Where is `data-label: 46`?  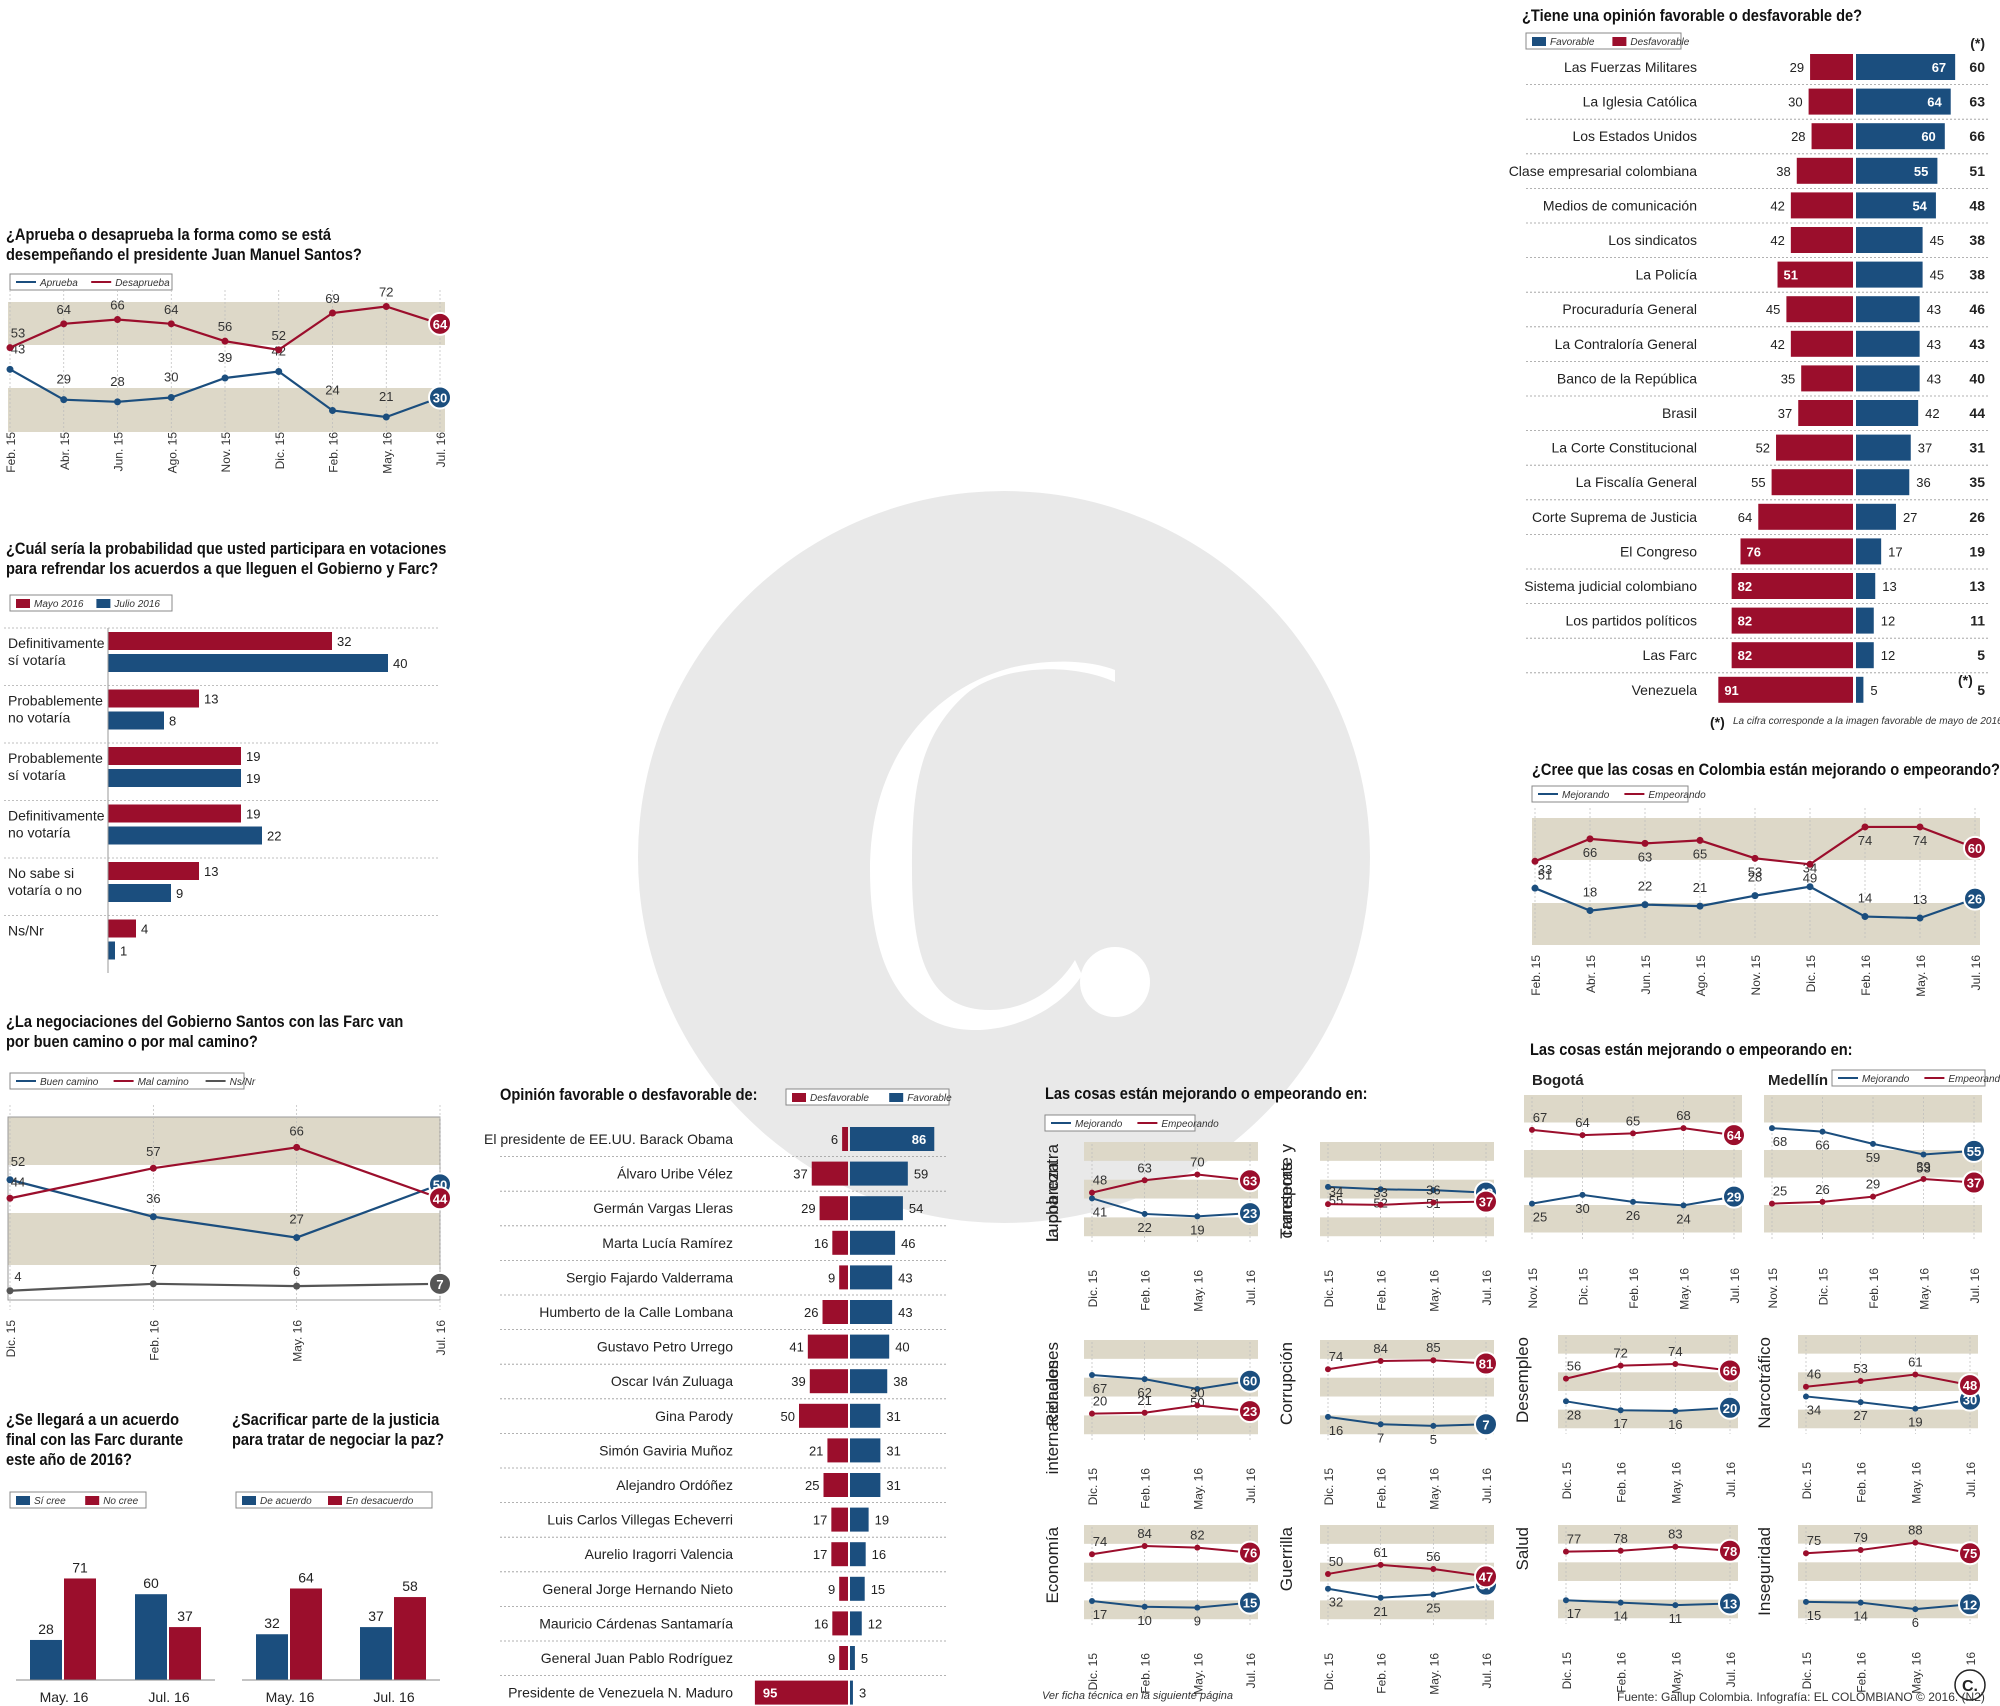
data-label: 46 is located at coordinates (1814, 1374).